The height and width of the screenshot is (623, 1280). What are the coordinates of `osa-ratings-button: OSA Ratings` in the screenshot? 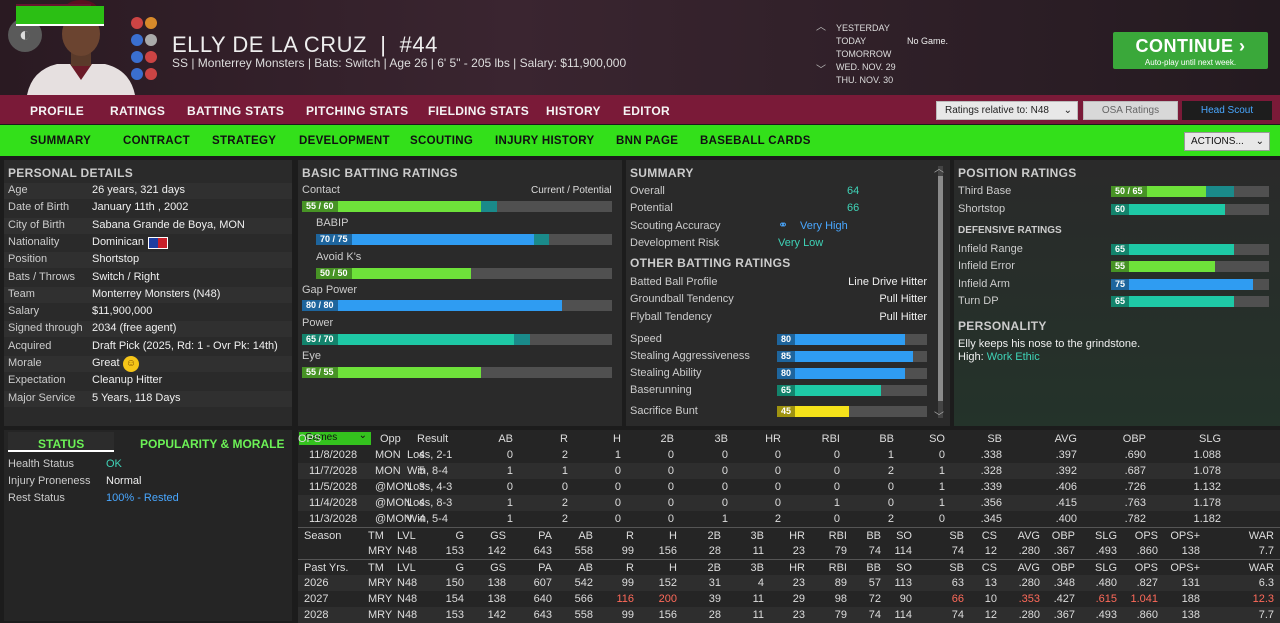 It's located at (1130, 110).